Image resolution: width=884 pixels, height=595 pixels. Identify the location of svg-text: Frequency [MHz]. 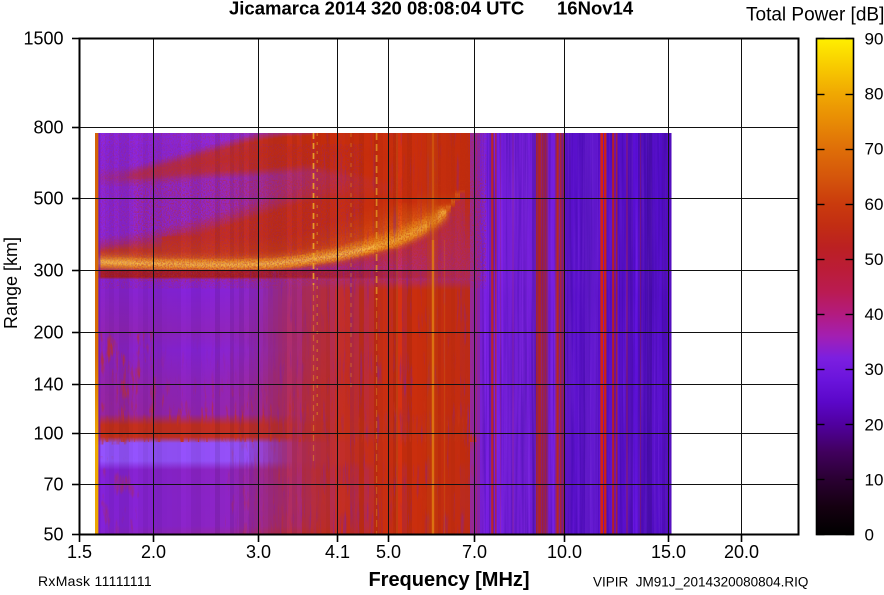
(448, 580).